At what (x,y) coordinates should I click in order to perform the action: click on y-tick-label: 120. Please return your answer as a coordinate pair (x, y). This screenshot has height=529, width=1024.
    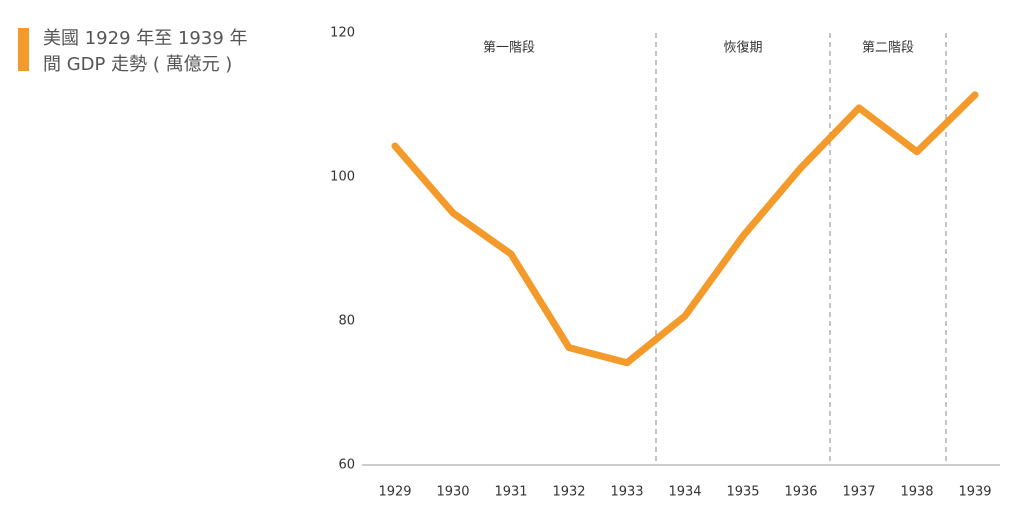
    Looking at the image, I should click on (342, 33).